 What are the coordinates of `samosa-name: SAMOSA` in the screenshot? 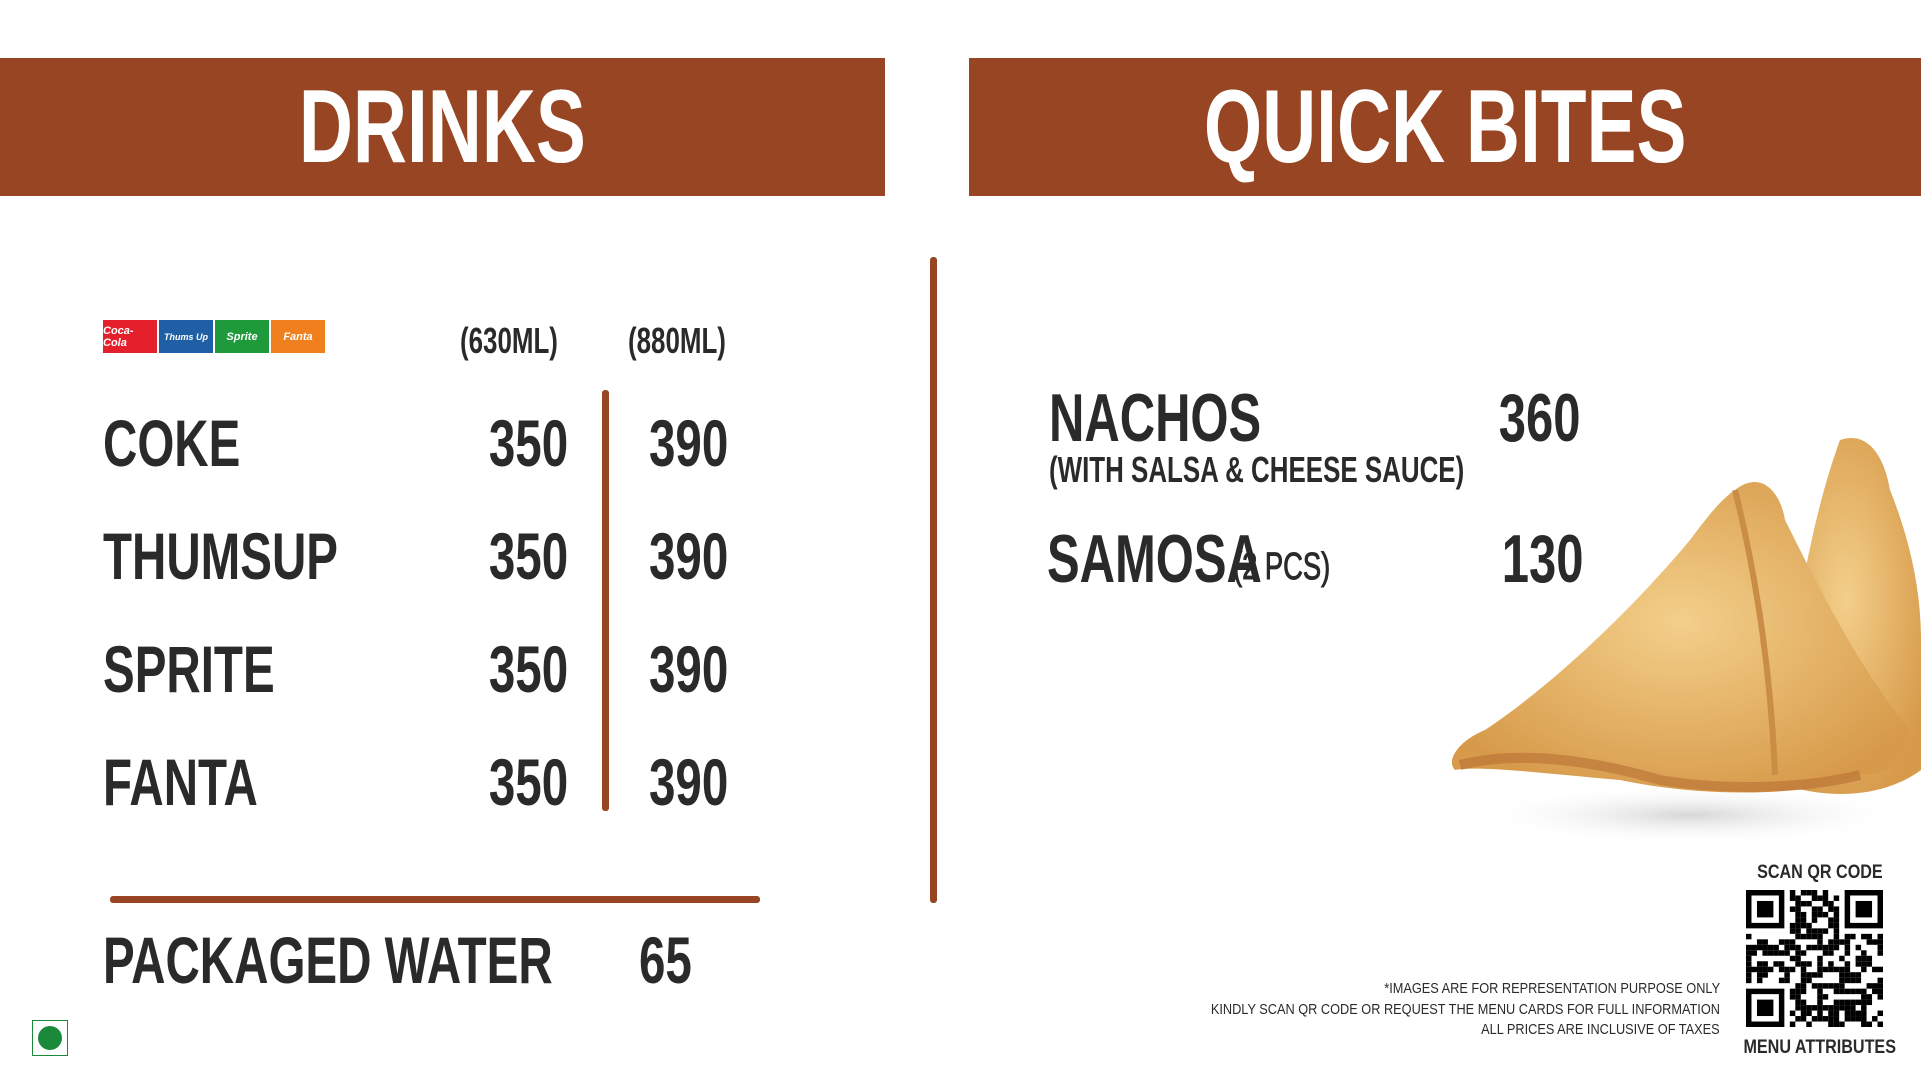 It's located at (1154, 559).